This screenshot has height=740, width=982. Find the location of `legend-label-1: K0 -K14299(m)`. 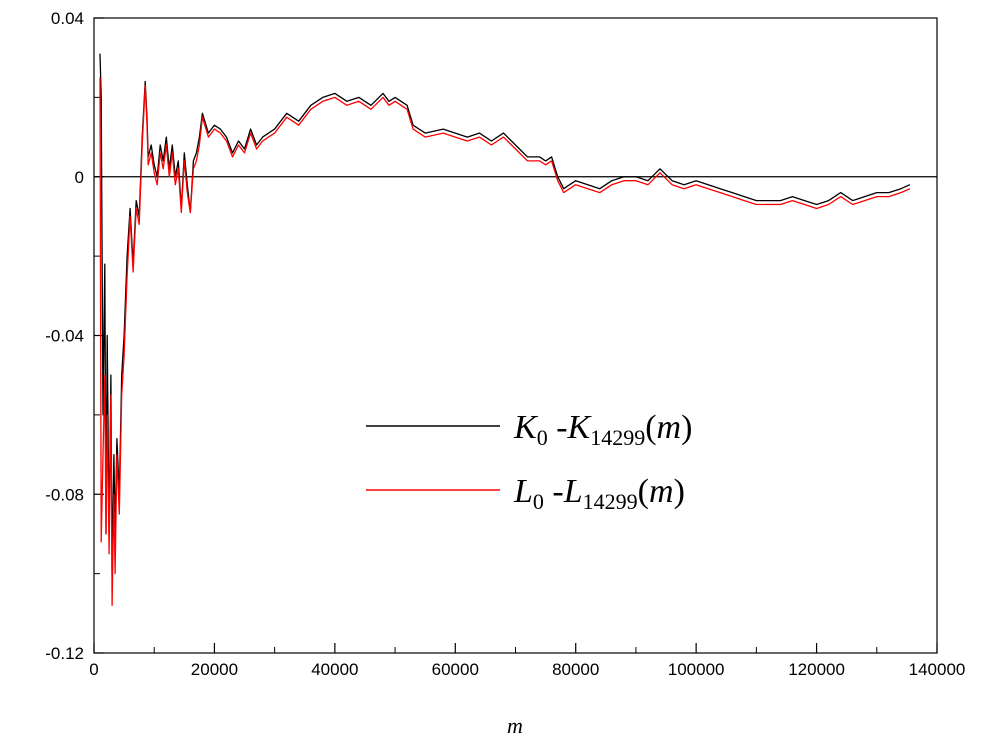

legend-label-1: K0 -K14299(m) is located at coordinates (602, 429).